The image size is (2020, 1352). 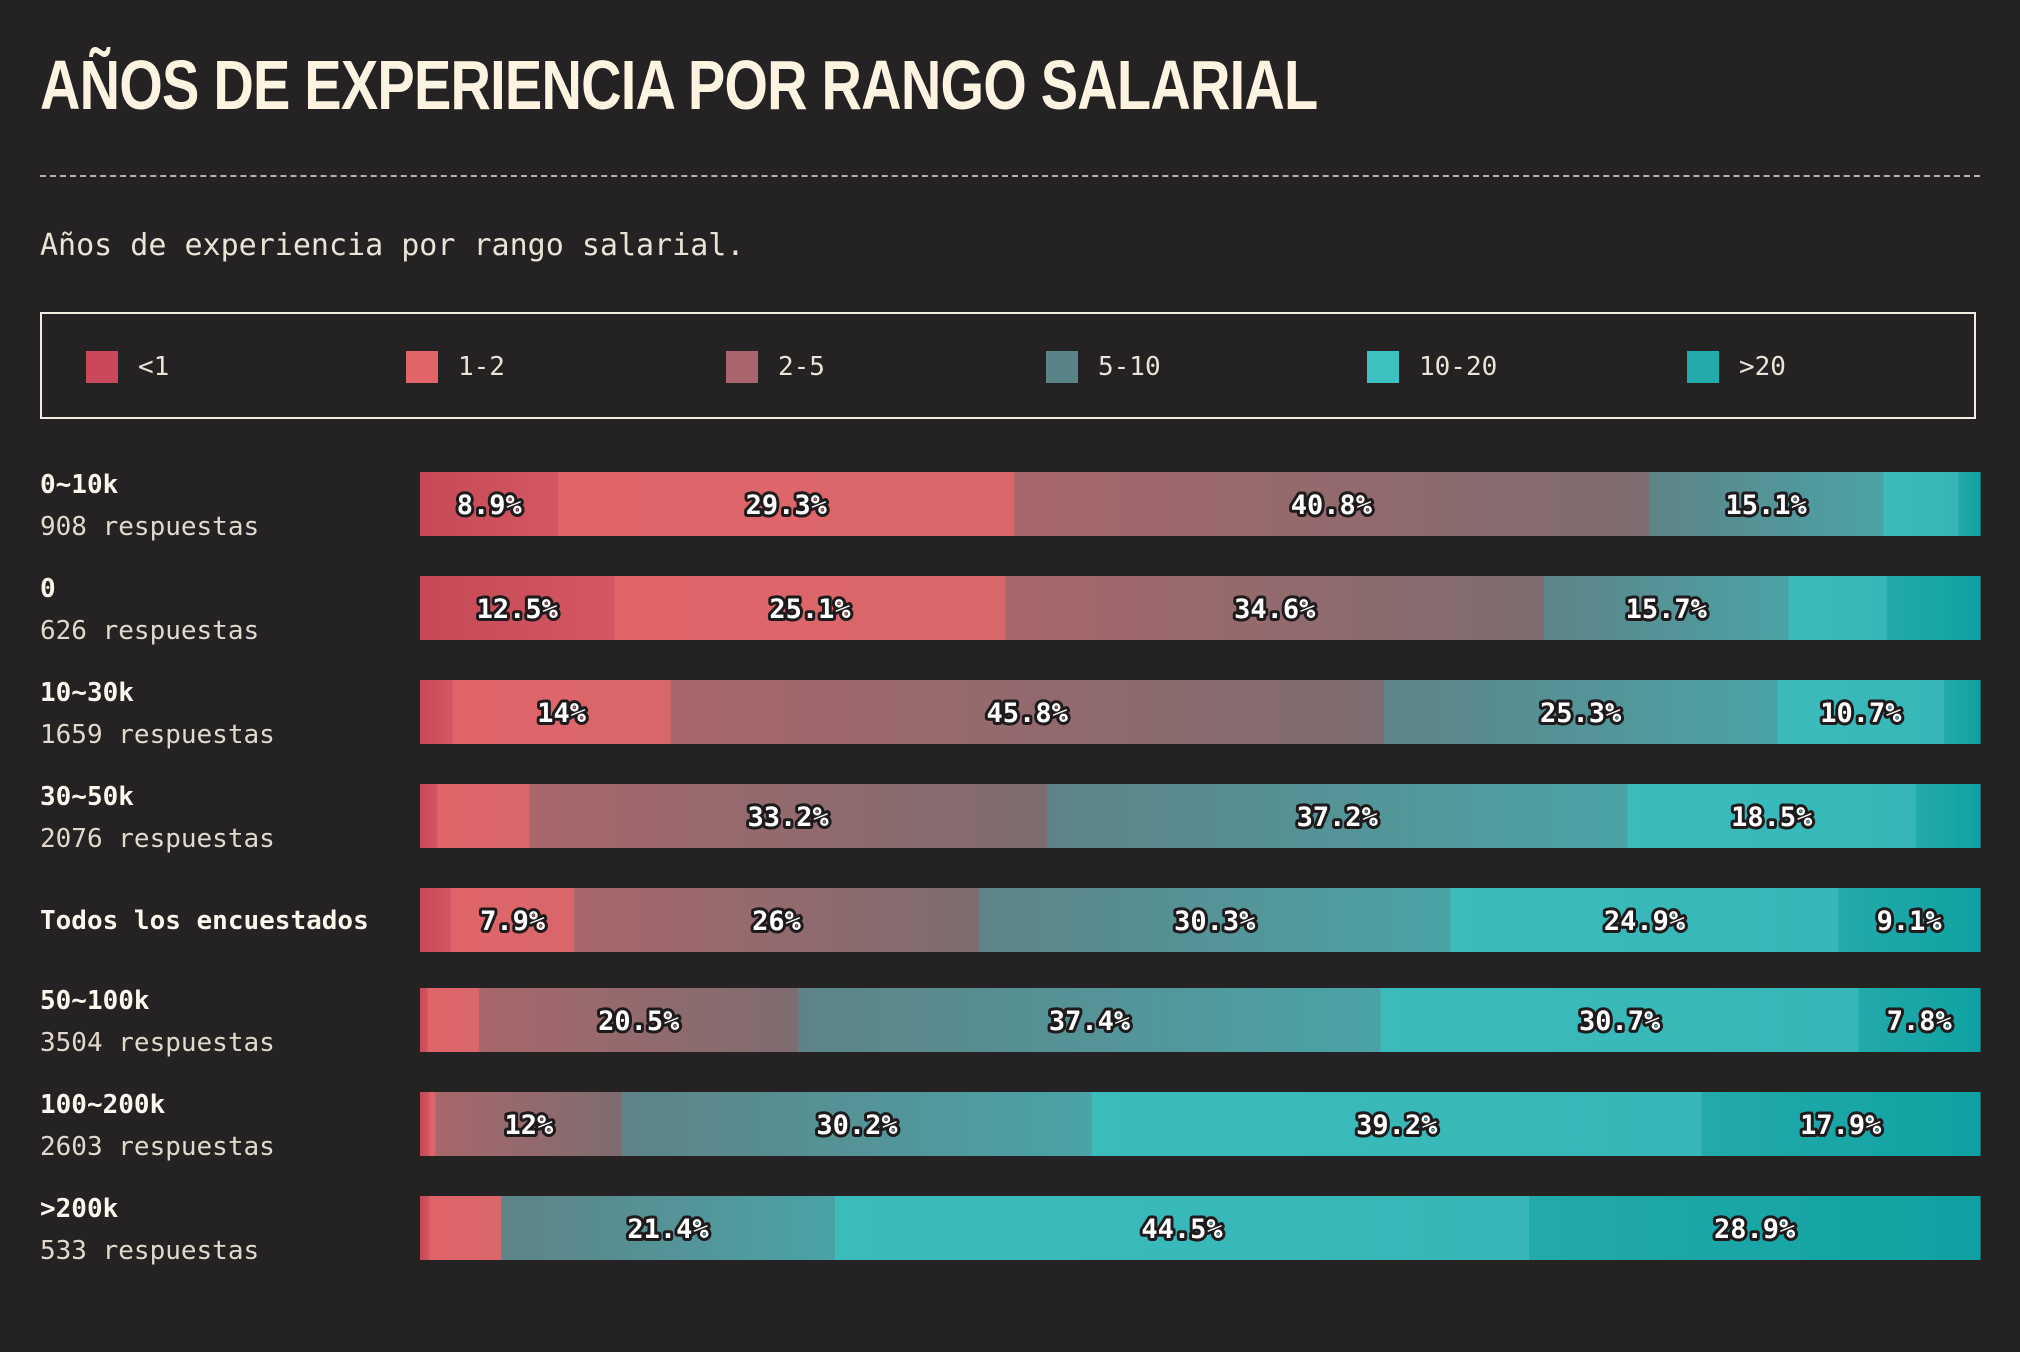 What do you see at coordinates (157, 839) in the screenshot?
I see `row-count: 2076 respuestas` at bounding box center [157, 839].